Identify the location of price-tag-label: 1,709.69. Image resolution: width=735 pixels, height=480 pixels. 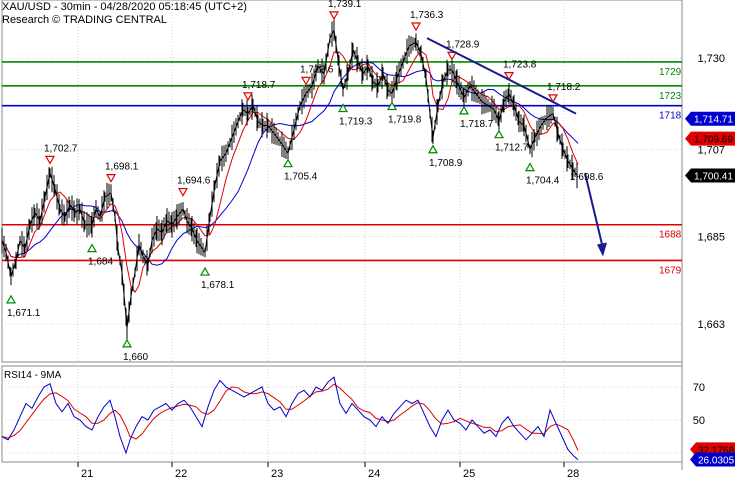
(713, 140).